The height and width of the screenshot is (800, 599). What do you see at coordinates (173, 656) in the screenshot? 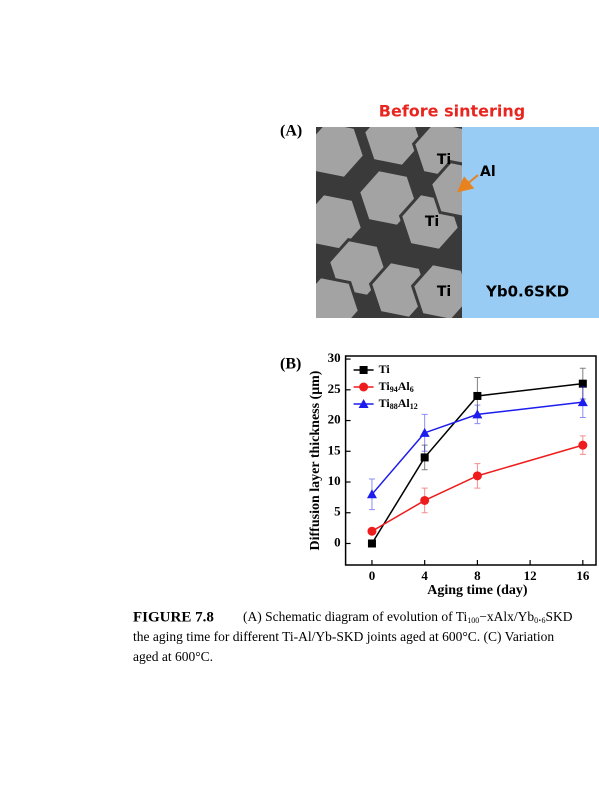
I see `caption-line: aged at 600°C.` at bounding box center [173, 656].